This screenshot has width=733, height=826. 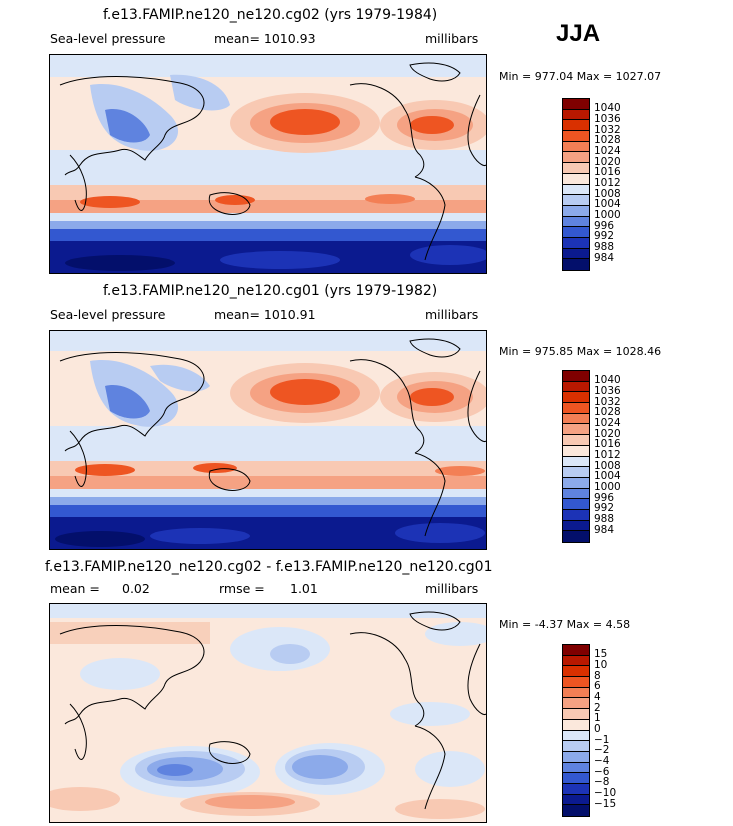 What do you see at coordinates (602, 782) in the screenshot?
I see `colorbar-tick-label: −8` at bounding box center [602, 782].